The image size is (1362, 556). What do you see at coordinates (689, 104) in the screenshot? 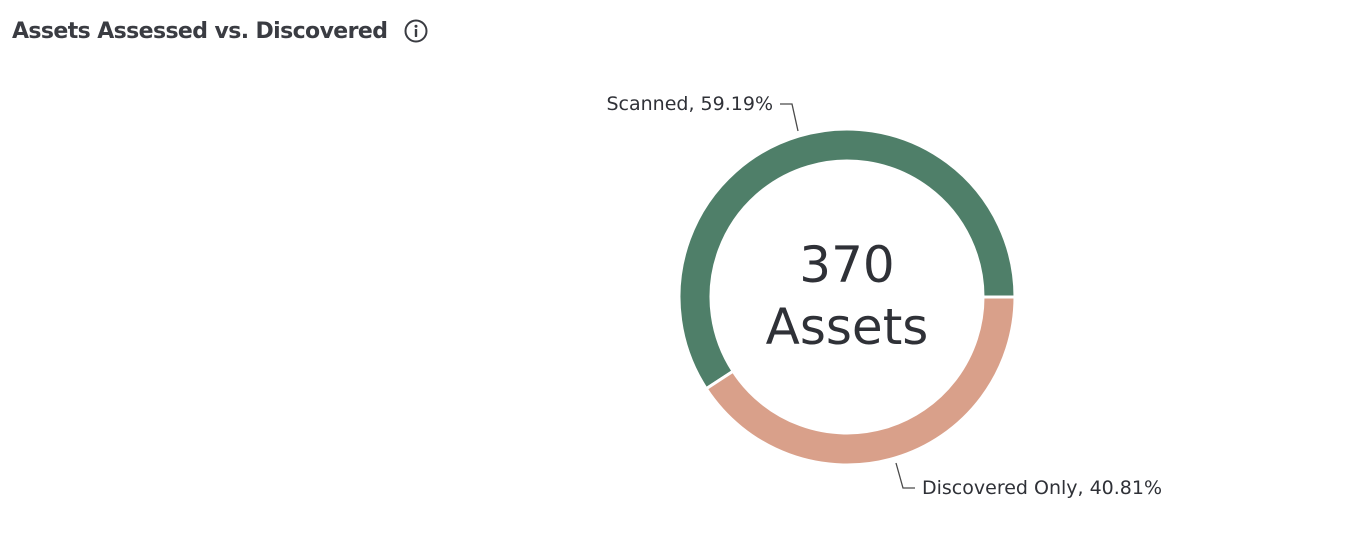
I see `slice-label: Scanned, 59.19%` at bounding box center [689, 104].